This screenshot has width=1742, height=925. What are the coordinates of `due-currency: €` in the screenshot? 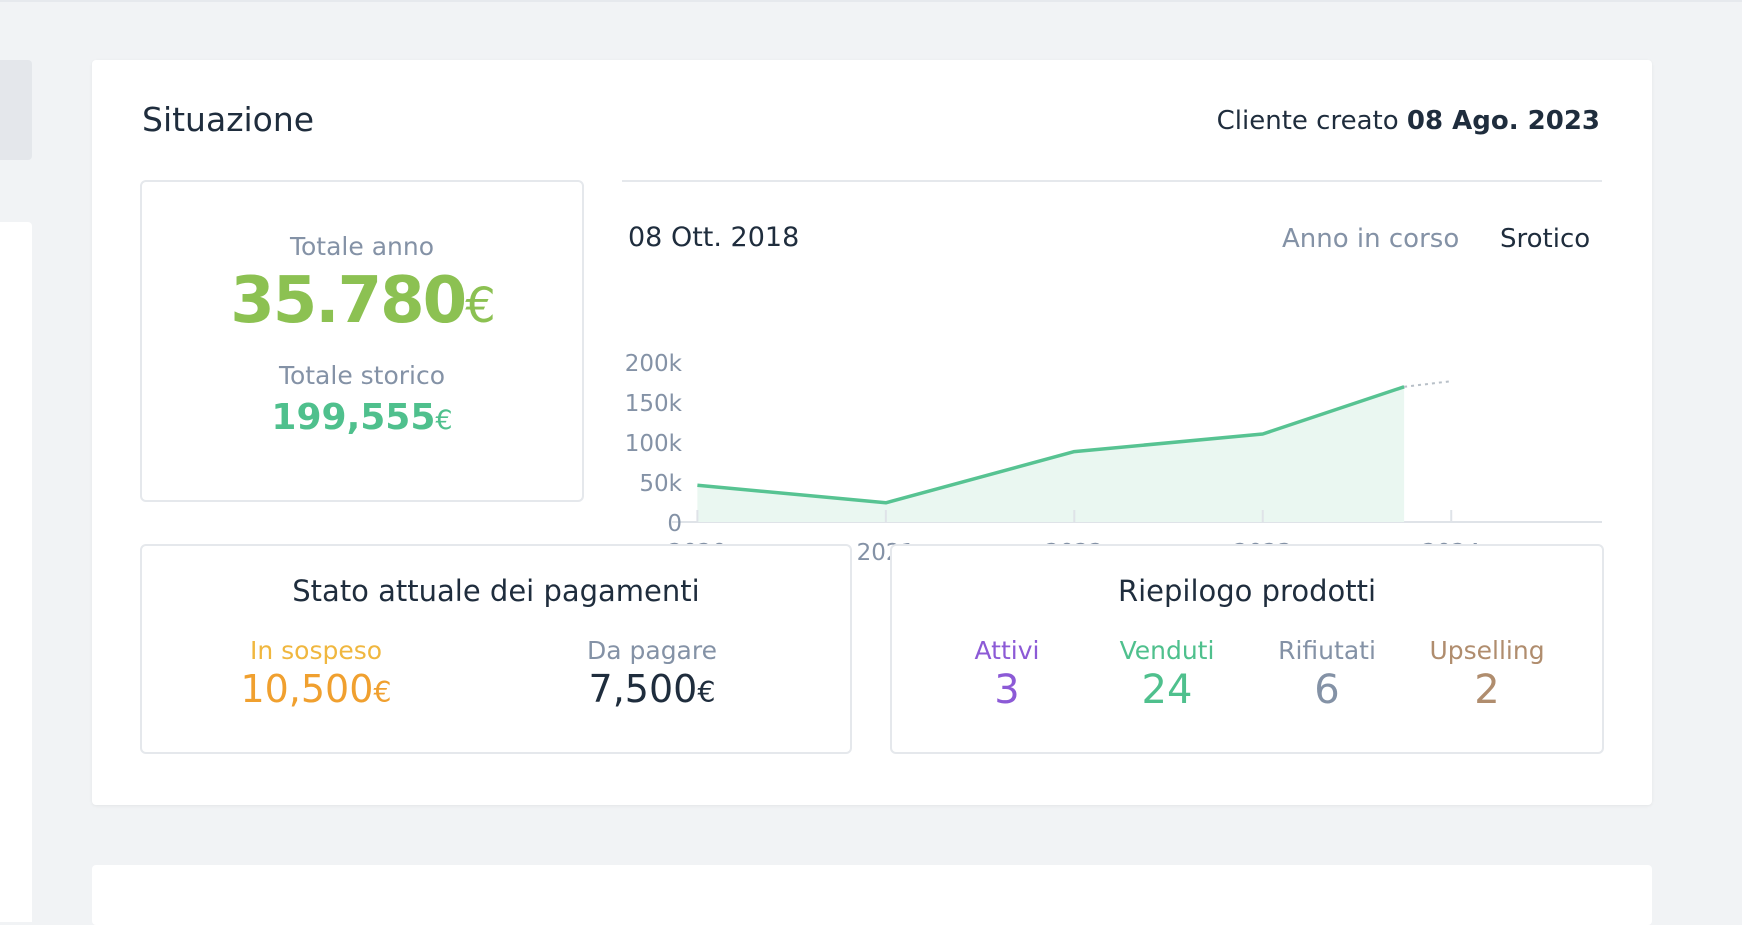 It's located at (706, 692).